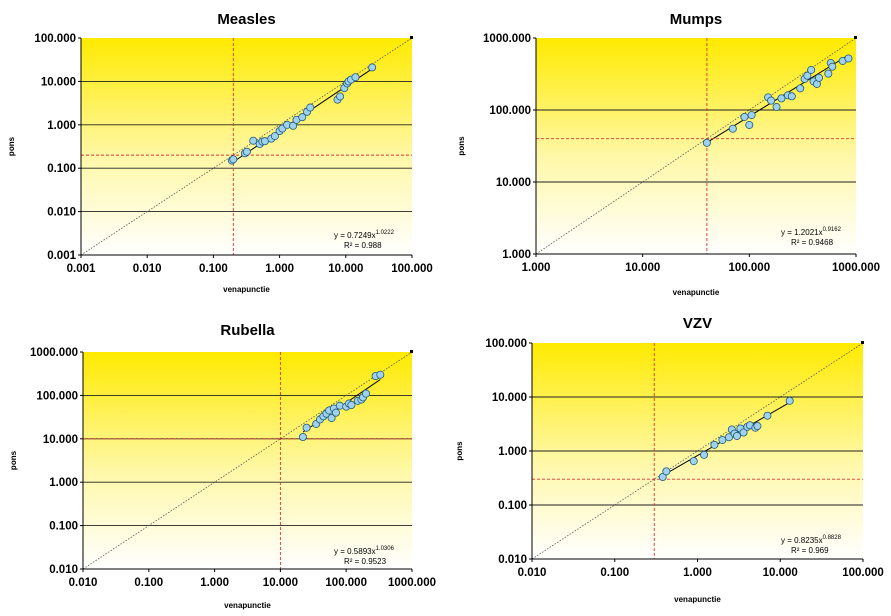  What do you see at coordinates (697, 599) in the screenshot?
I see `vzv-x-axis-label: venapunctie` at bounding box center [697, 599].